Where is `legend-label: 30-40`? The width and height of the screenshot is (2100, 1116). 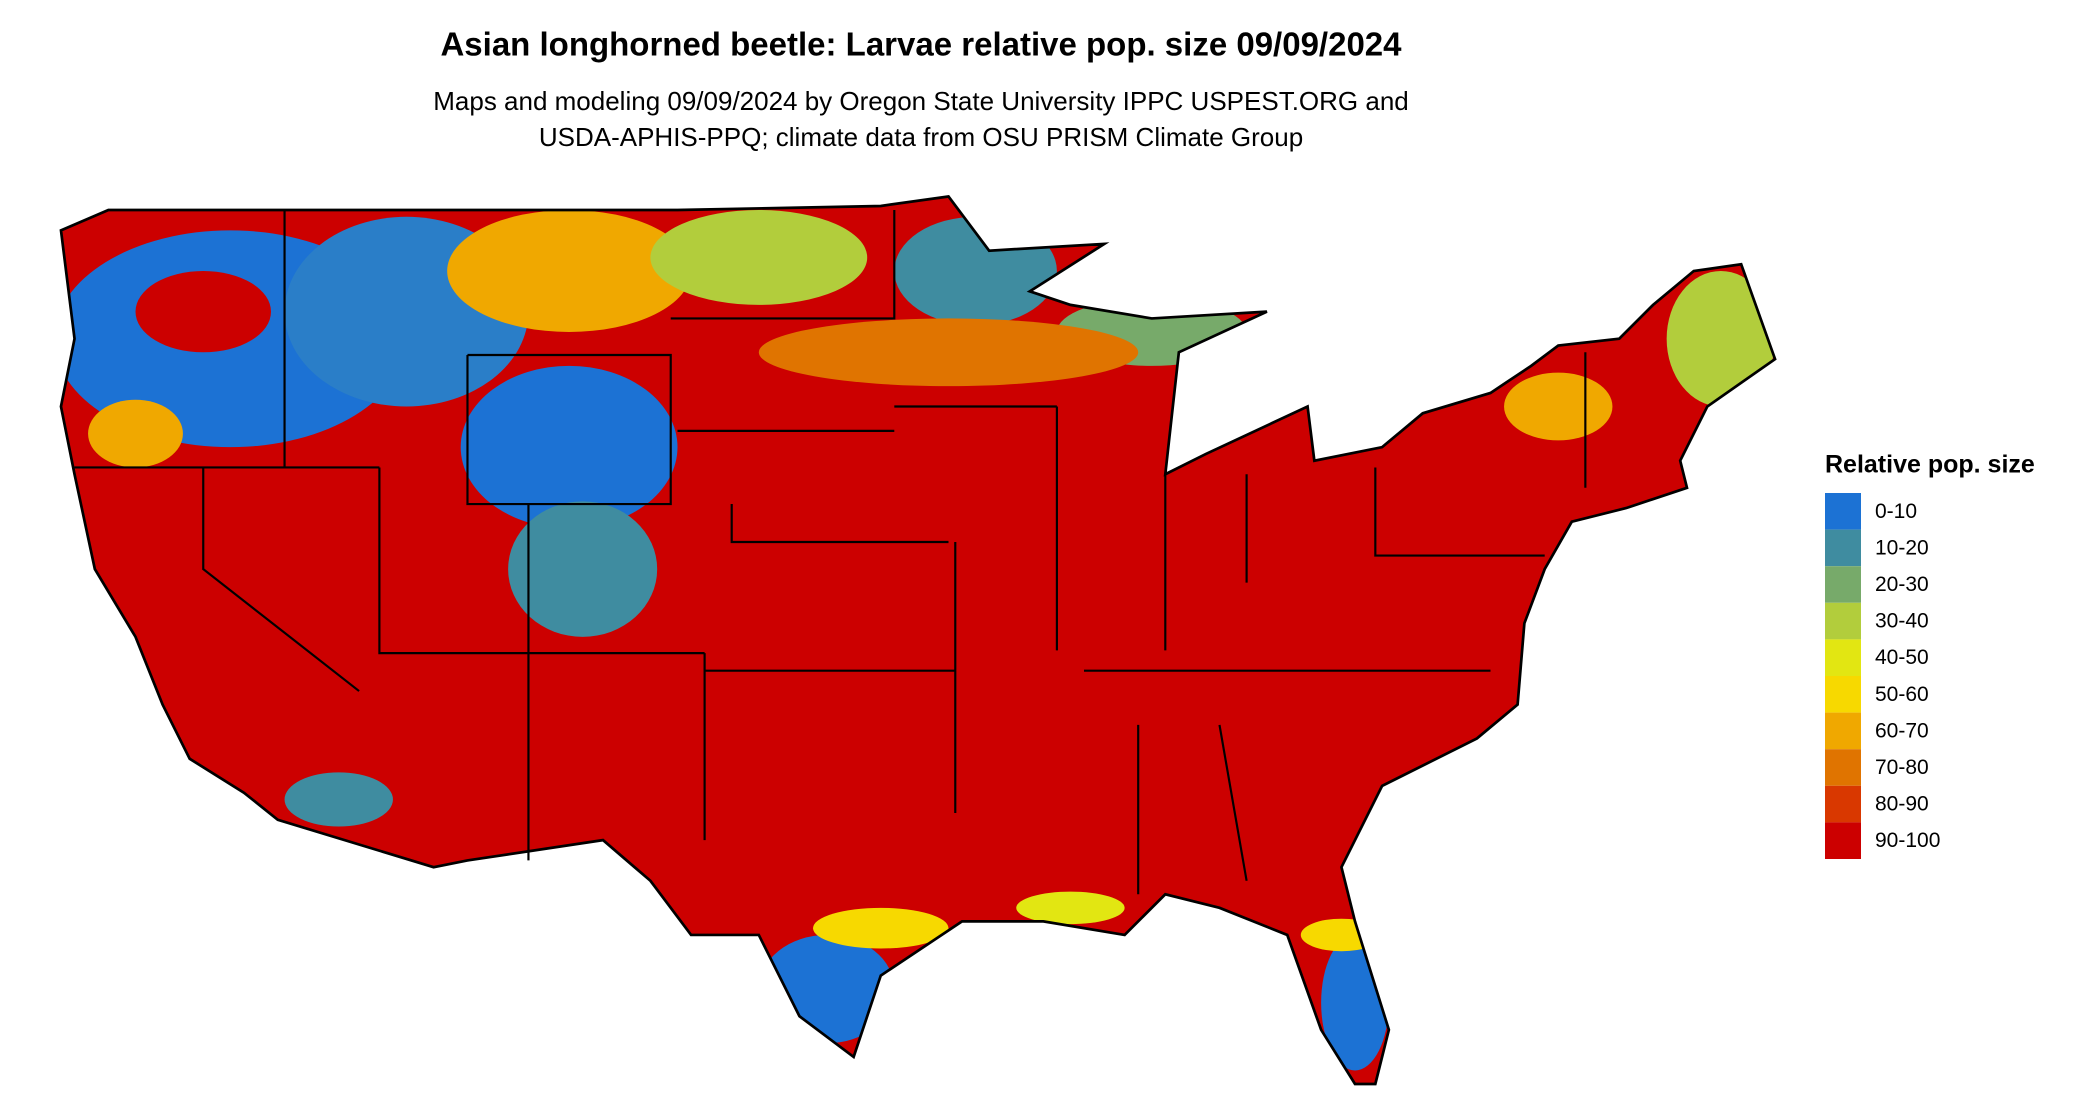 legend-label: 30-40 is located at coordinates (1902, 621).